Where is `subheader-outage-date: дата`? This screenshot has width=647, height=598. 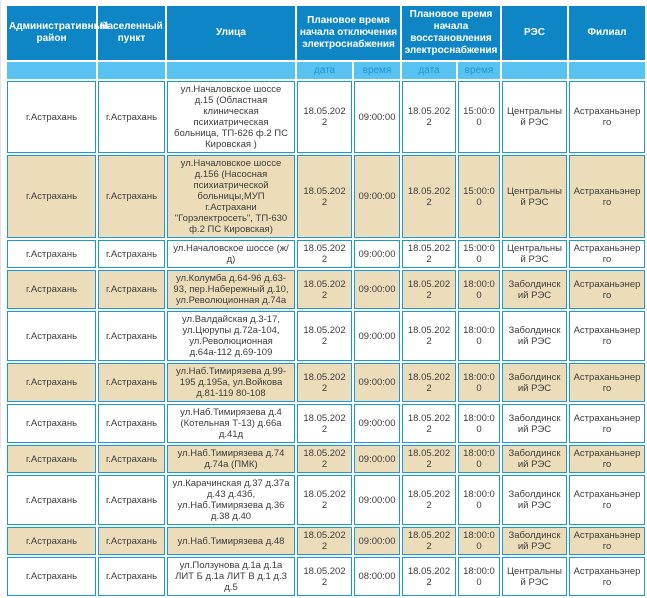
subheader-outage-date: дата is located at coordinates (324, 70).